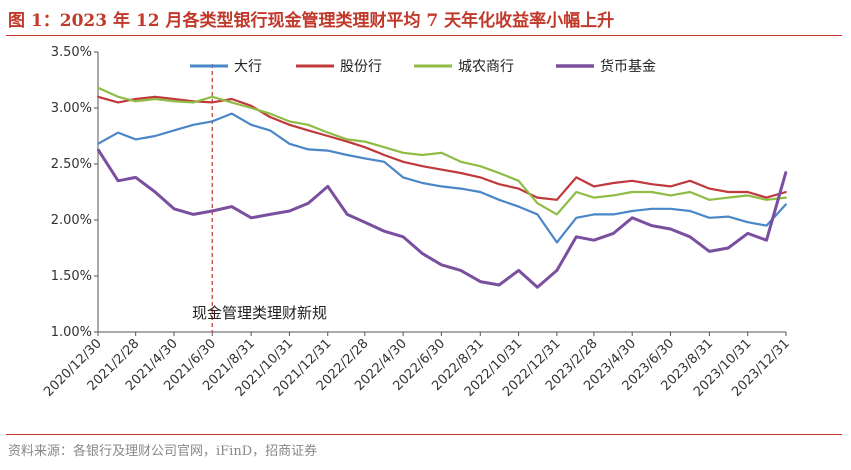 This screenshot has height=470, width=851. Describe the element at coordinates (248, 67) in the screenshot. I see `legend-label: 大行` at that location.